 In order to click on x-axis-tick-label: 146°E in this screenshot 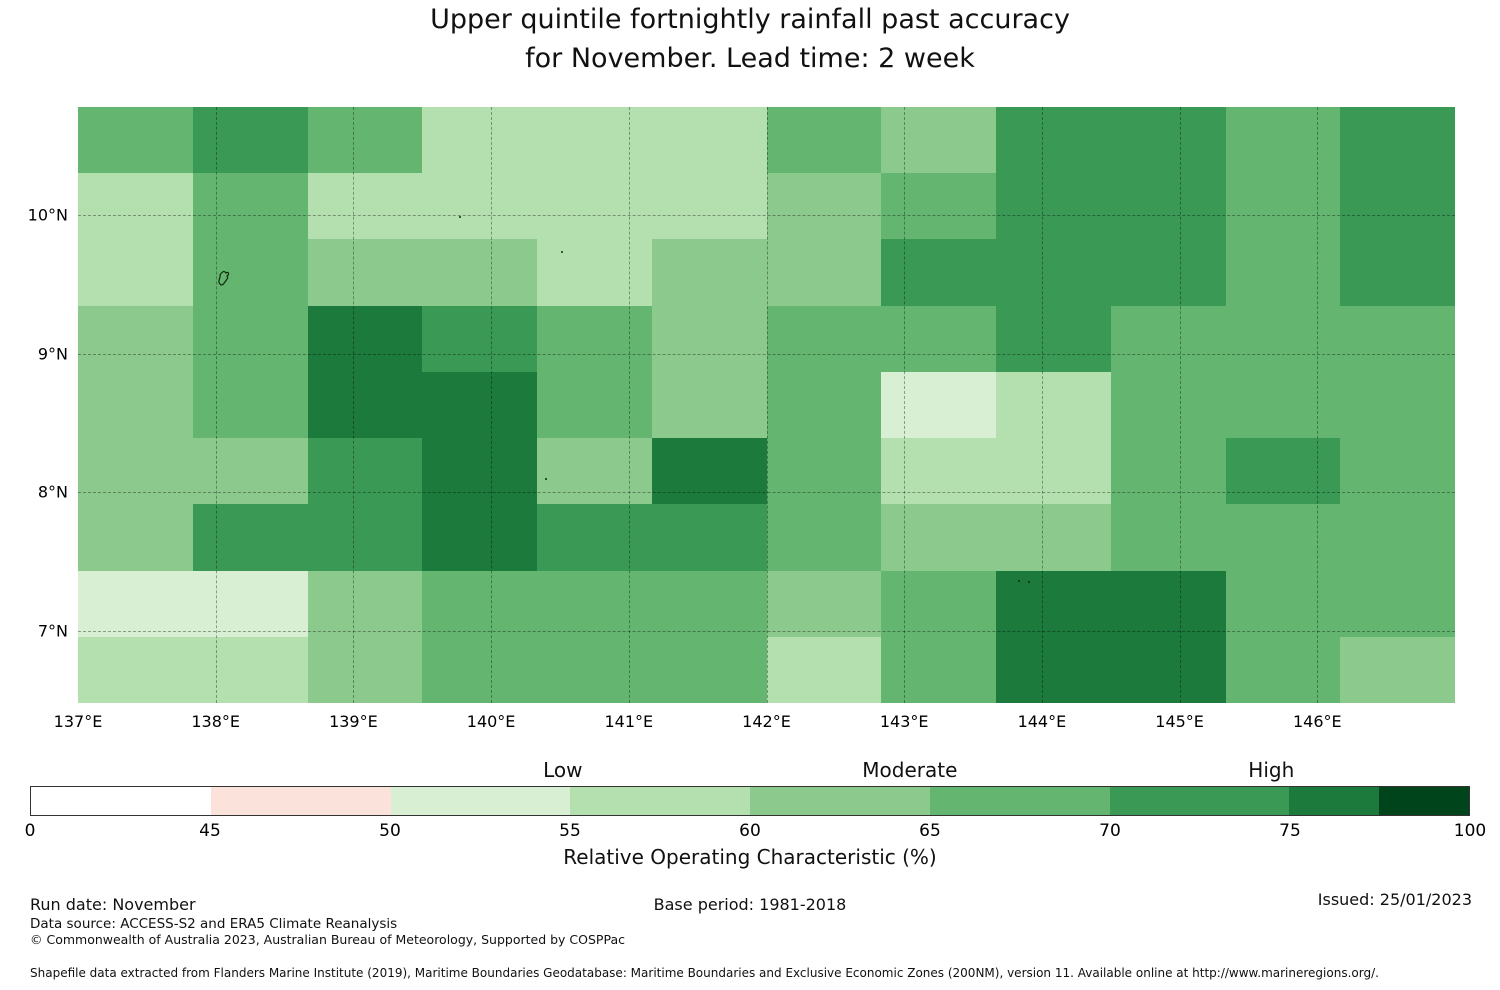, I will do `click(1317, 721)`.